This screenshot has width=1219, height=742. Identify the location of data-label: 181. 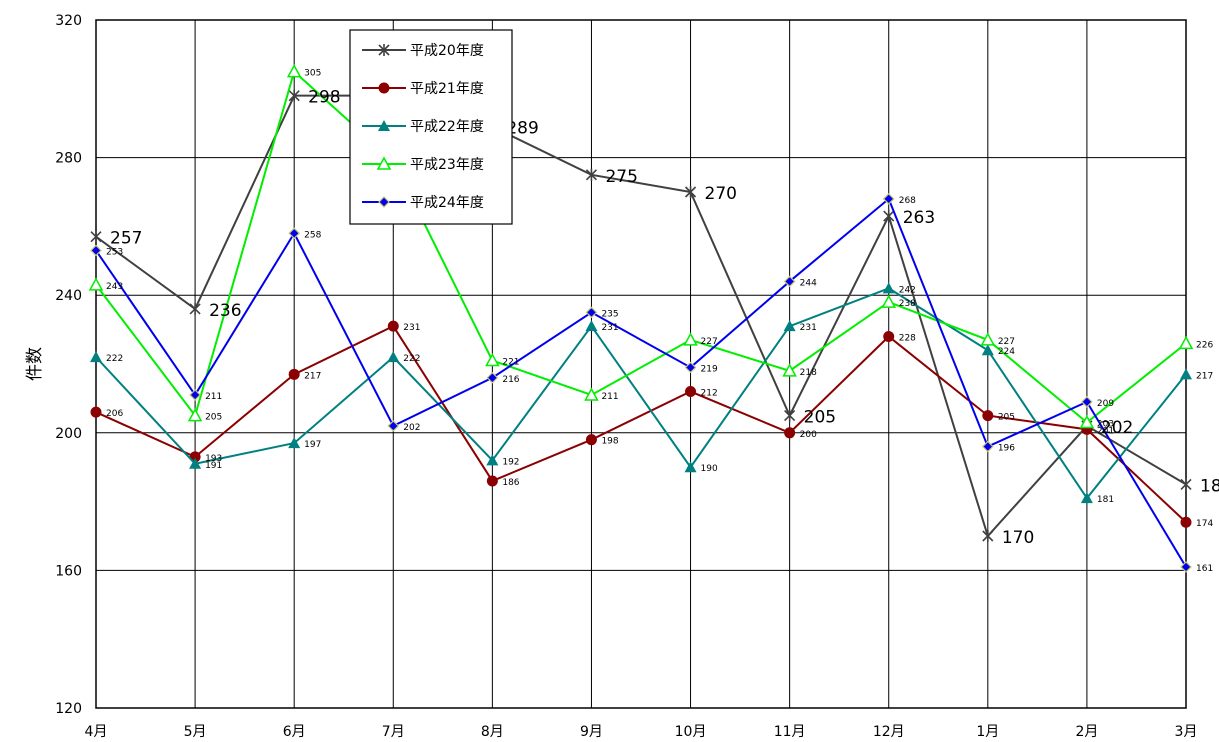
(1105, 500).